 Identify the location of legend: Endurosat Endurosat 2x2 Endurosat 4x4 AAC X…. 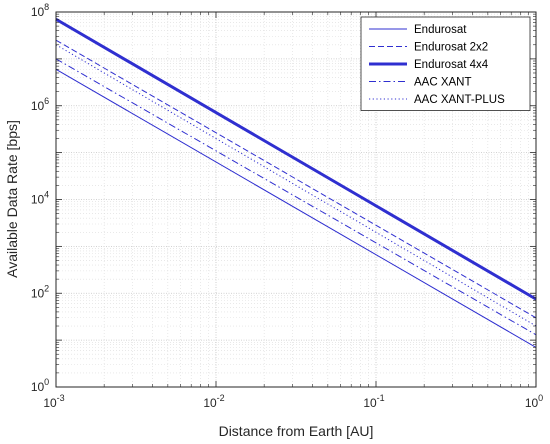
(445, 63).